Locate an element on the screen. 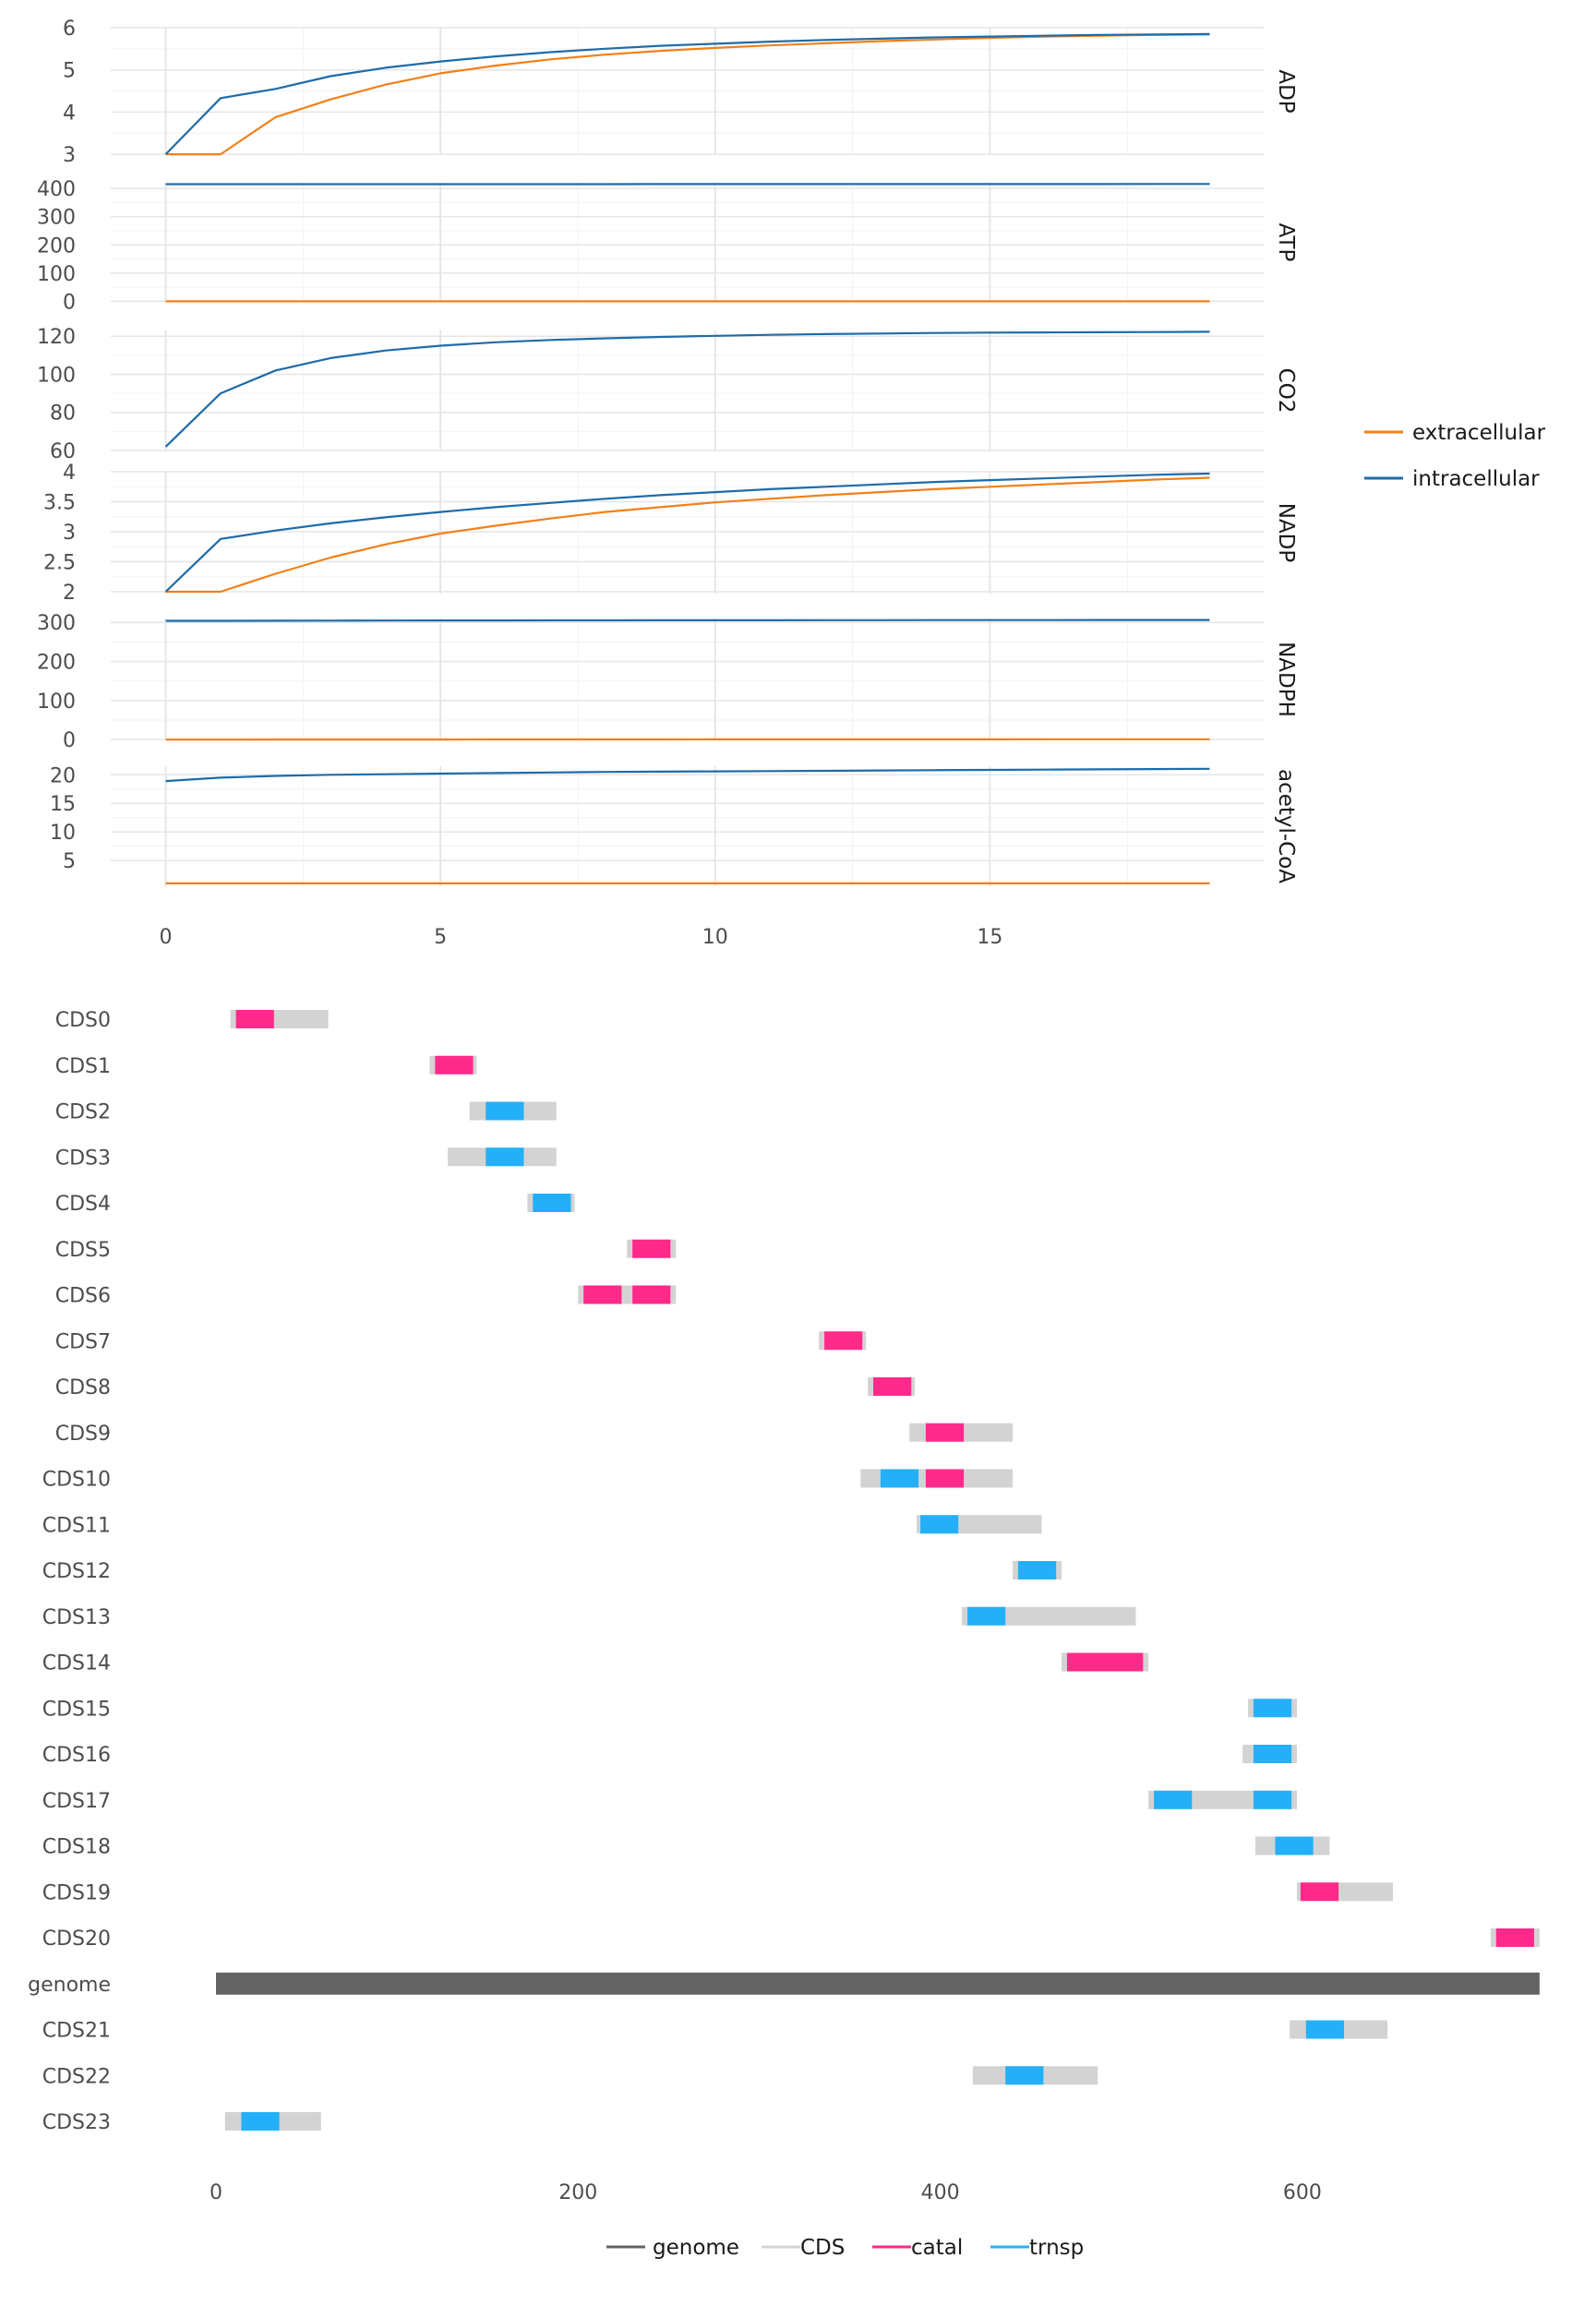 This screenshot has width=1596, height=2306. row-cds7: CDS7 is located at coordinates (461, 1341).